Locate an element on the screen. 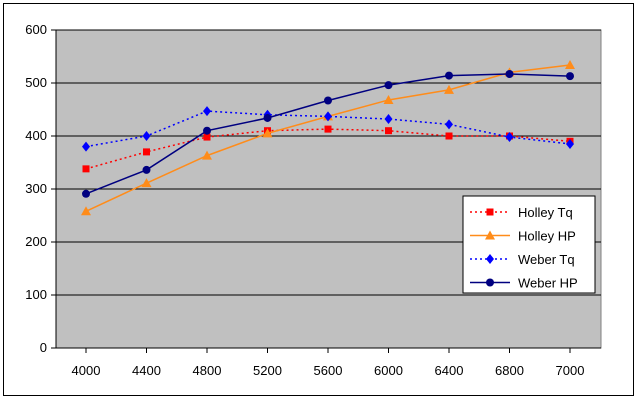  y-tick-label: 300 is located at coordinates (36, 188).